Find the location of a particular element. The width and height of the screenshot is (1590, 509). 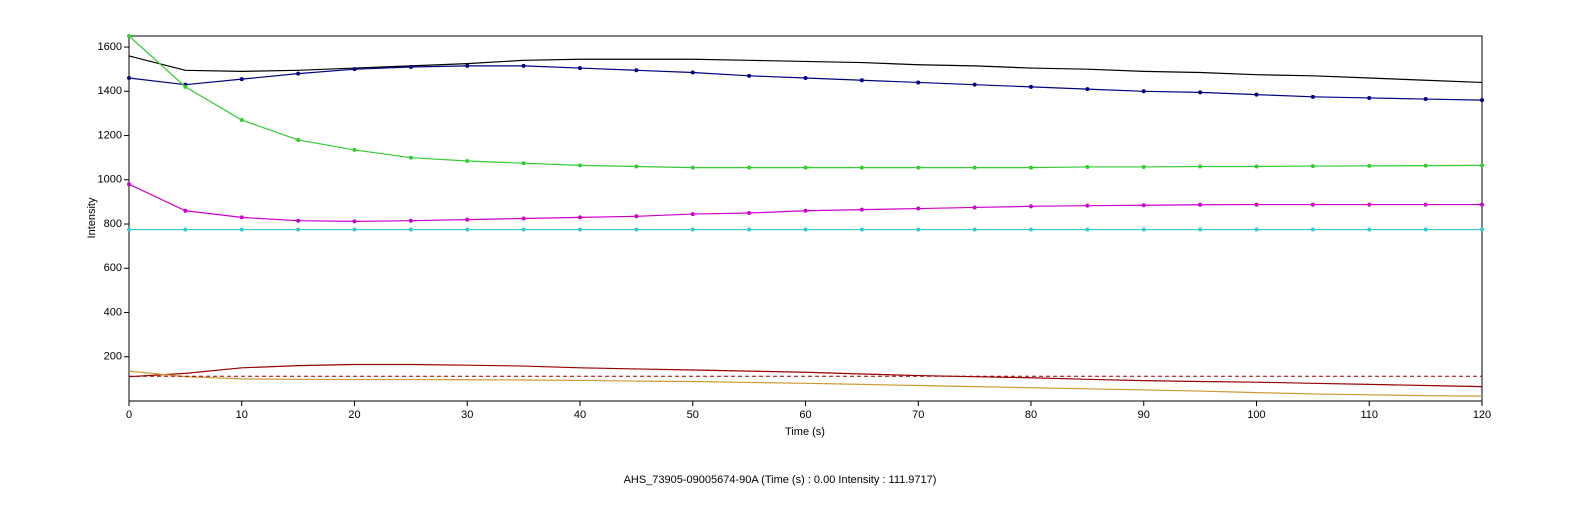

y-tick-label: 1400 is located at coordinates (110, 91).